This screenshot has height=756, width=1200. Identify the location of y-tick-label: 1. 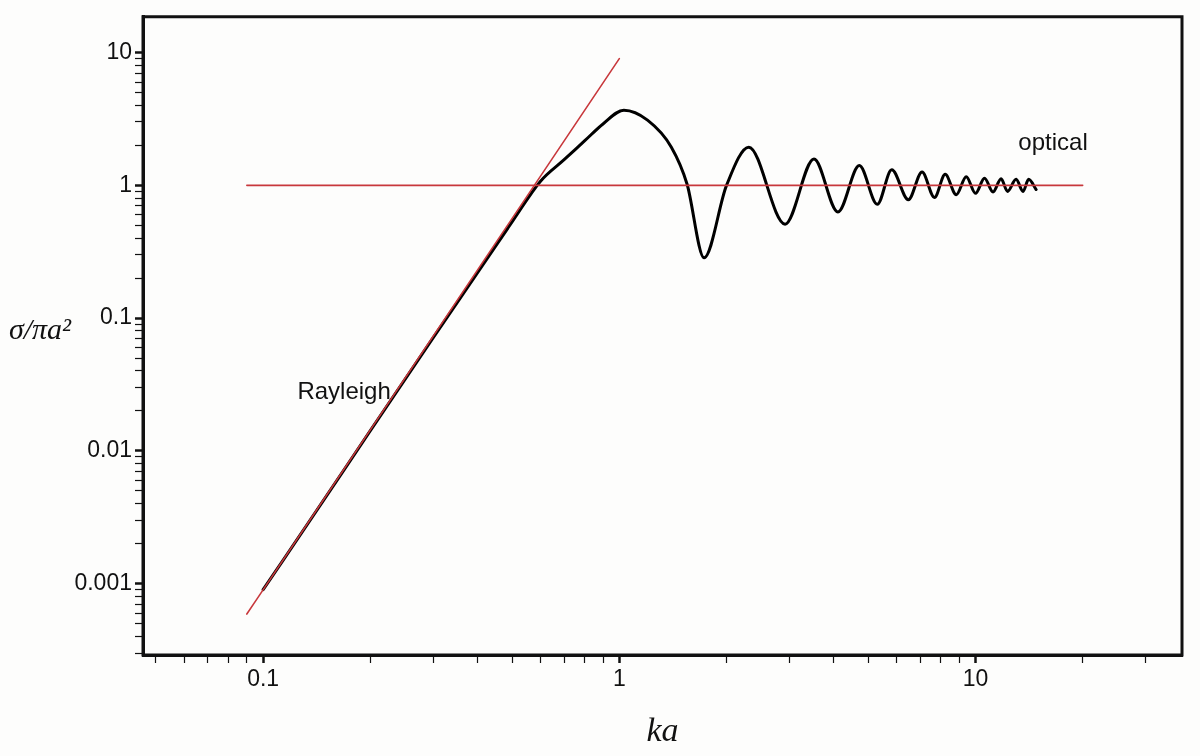
(125, 183).